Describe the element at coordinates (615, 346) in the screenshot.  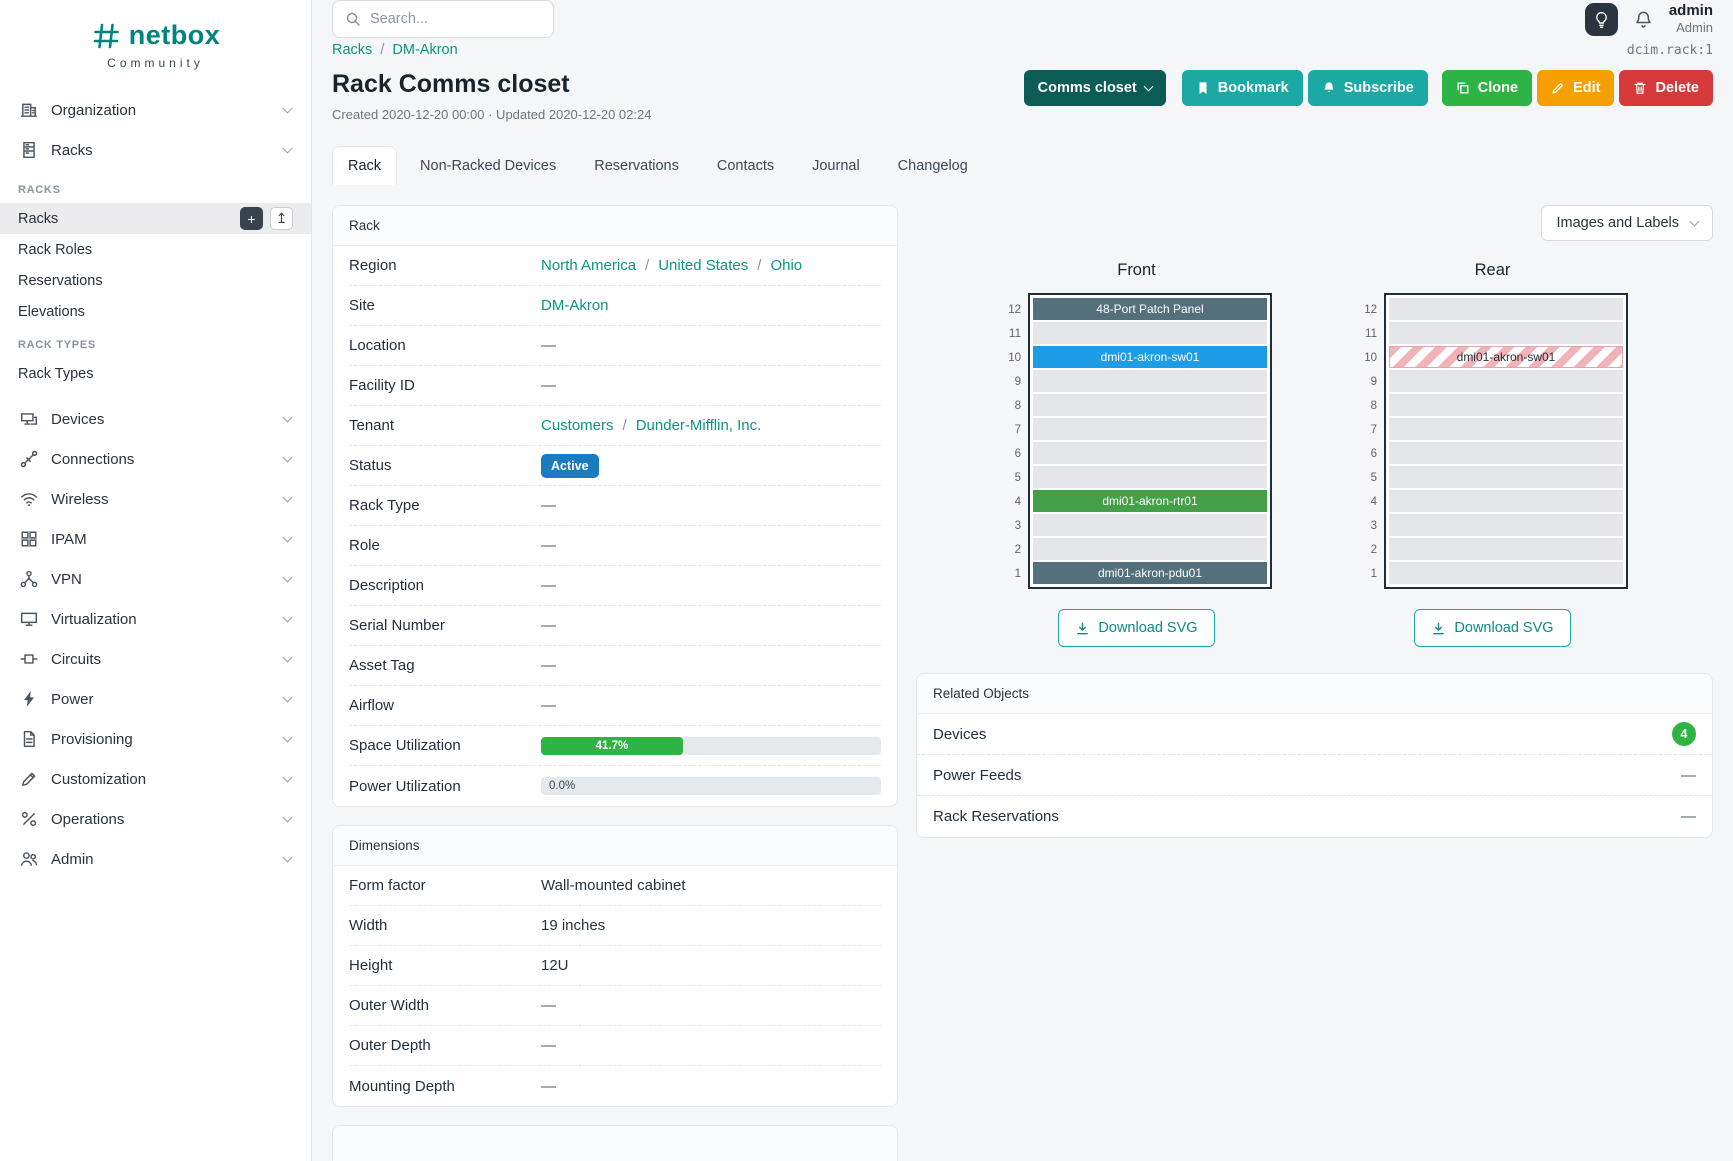
I see `attr-row-location: Location —` at that location.